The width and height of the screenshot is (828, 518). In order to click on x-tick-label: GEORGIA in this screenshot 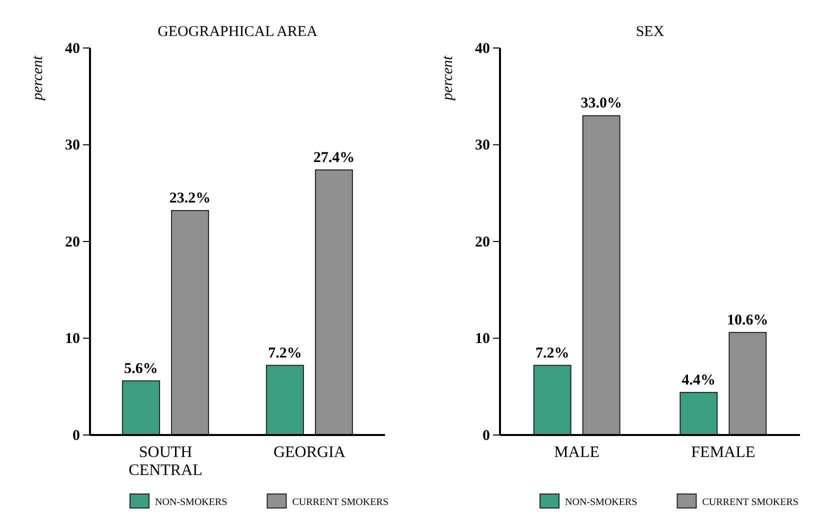, I will do `click(309, 452)`.